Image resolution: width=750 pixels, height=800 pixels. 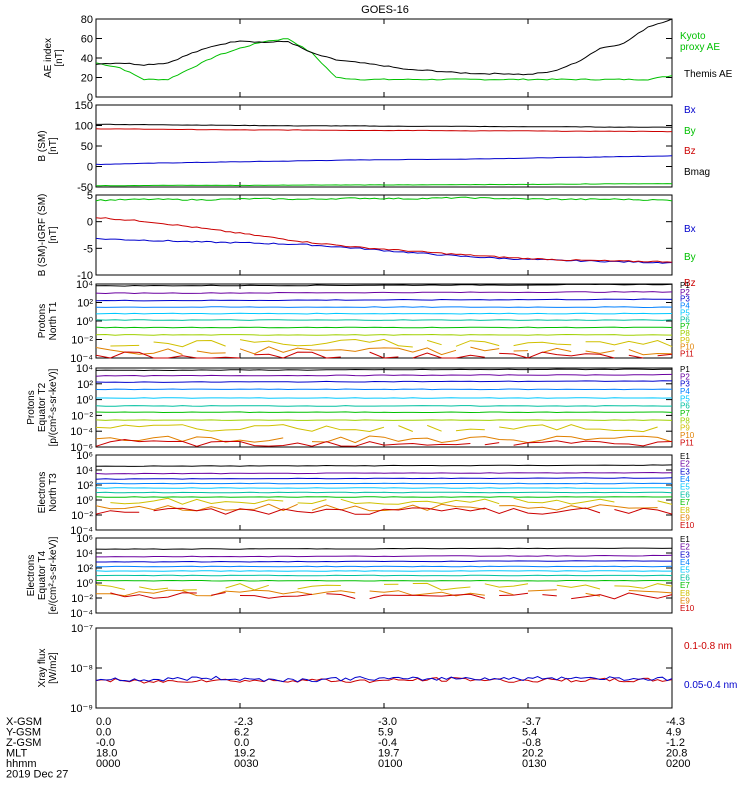 What do you see at coordinates (106, 754) in the screenshot?
I see `ephemeris-value: 18.0` at bounding box center [106, 754].